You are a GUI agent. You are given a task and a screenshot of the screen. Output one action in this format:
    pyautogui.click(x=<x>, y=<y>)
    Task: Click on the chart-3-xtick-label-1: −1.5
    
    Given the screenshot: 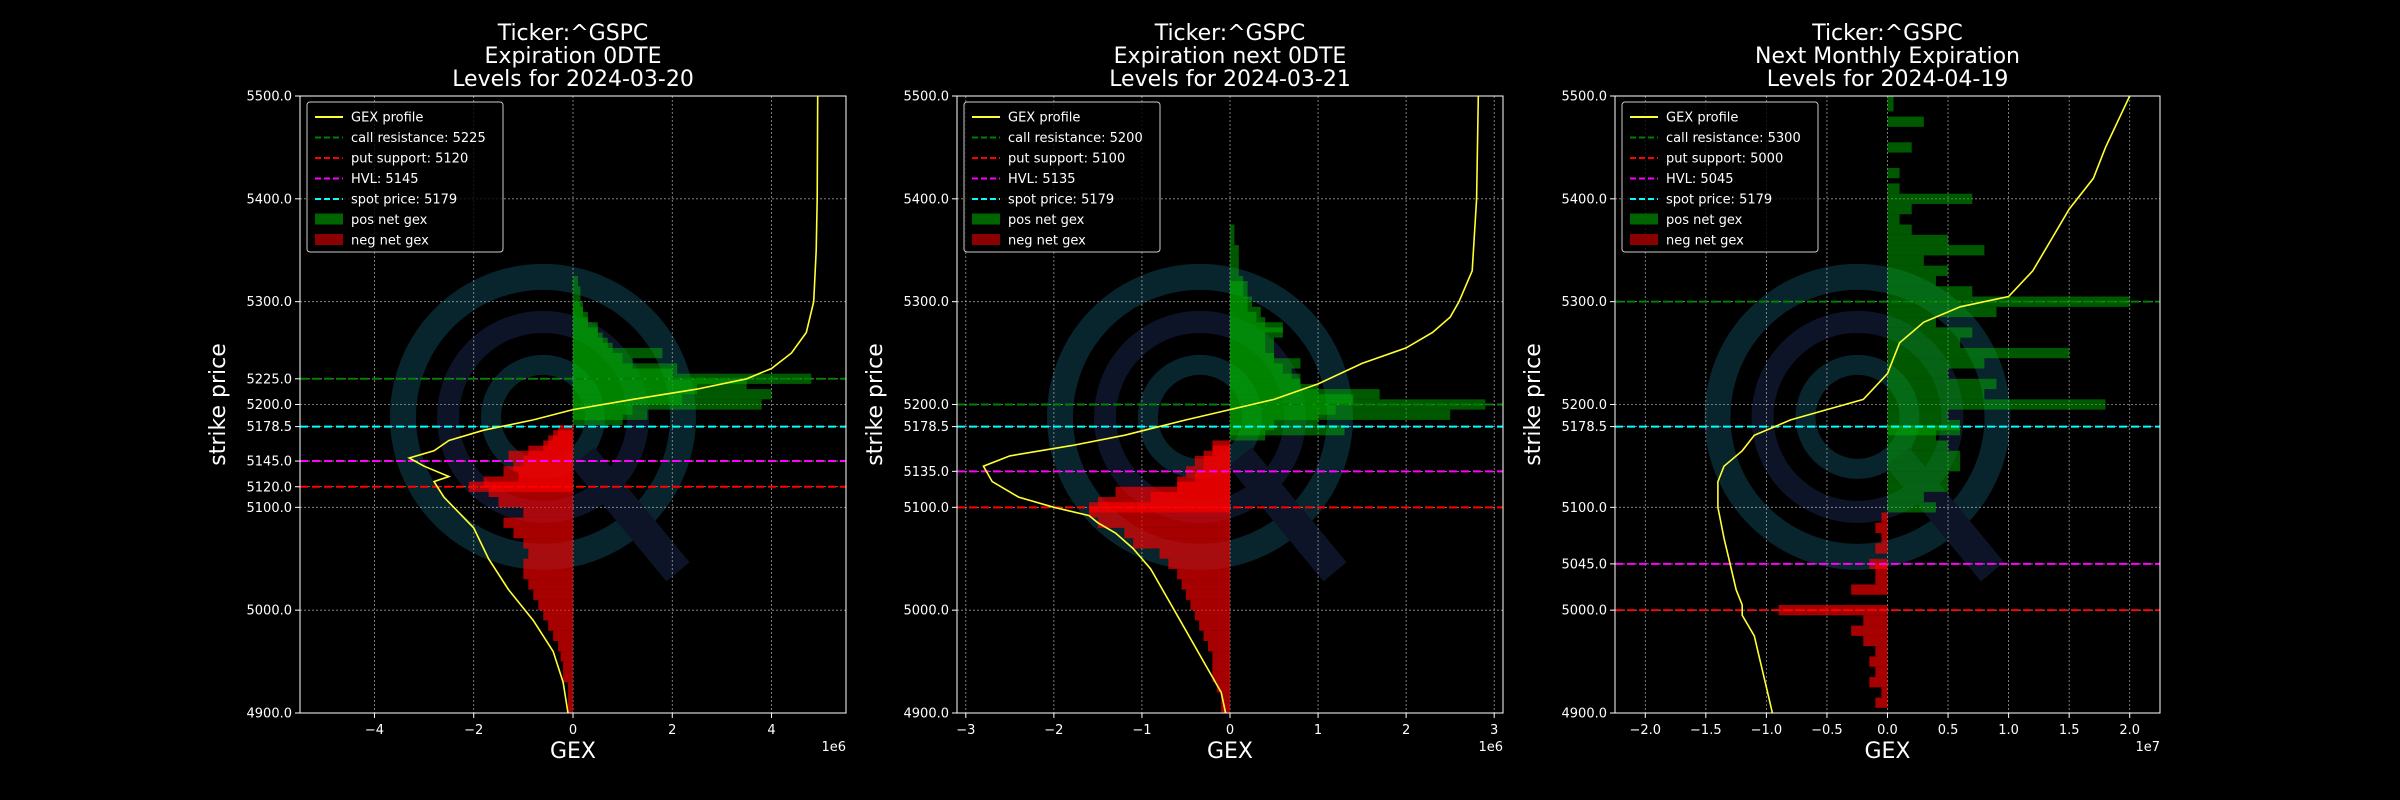 What is the action you would take?
    pyautogui.click(x=1706, y=730)
    